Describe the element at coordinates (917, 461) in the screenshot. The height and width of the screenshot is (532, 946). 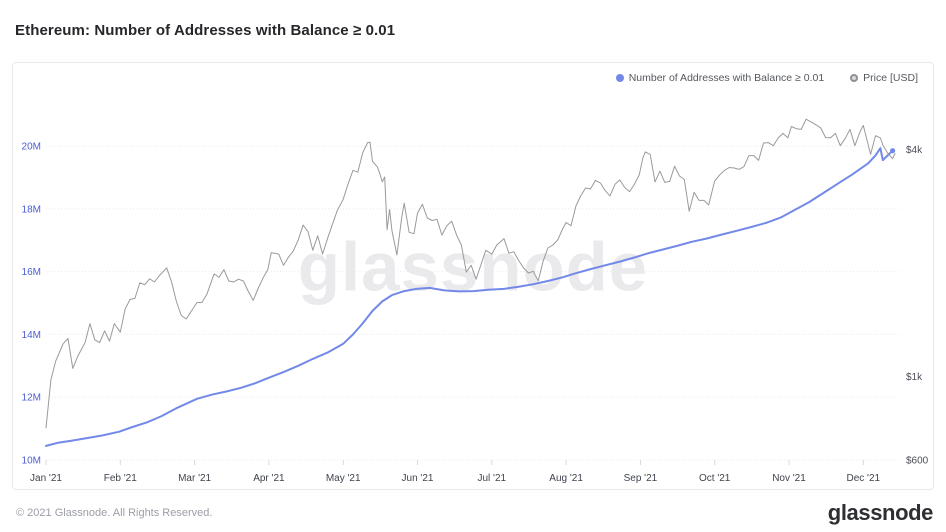
I see `y-axis-right-tick: $600` at that location.